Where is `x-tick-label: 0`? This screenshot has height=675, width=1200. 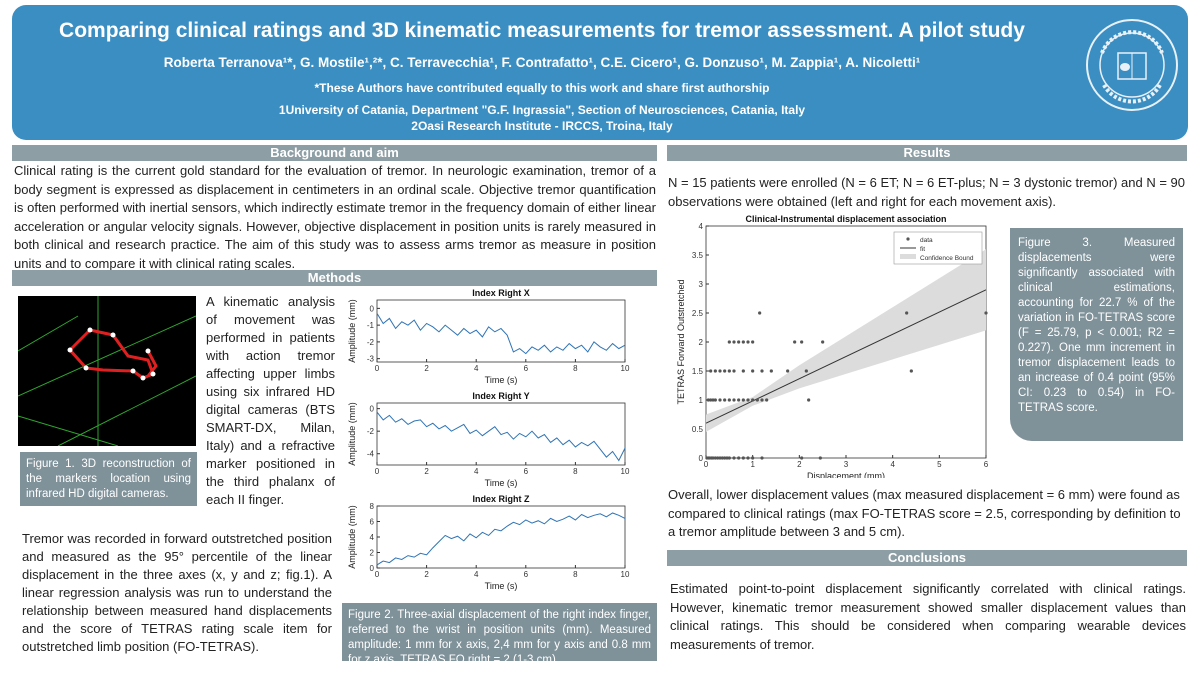 x-tick-label: 0 is located at coordinates (377, 574).